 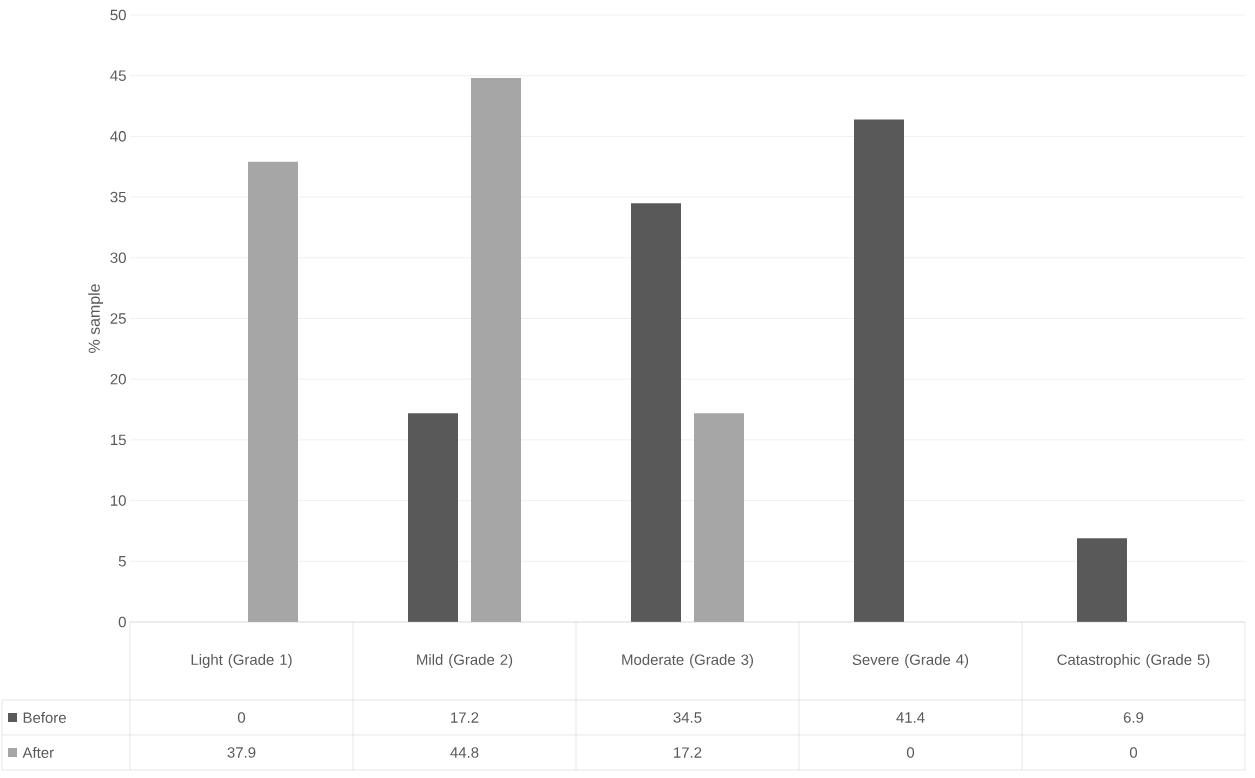 What do you see at coordinates (241, 661) in the screenshot?
I see `x-tick-label: Light (Grade 1)` at bounding box center [241, 661].